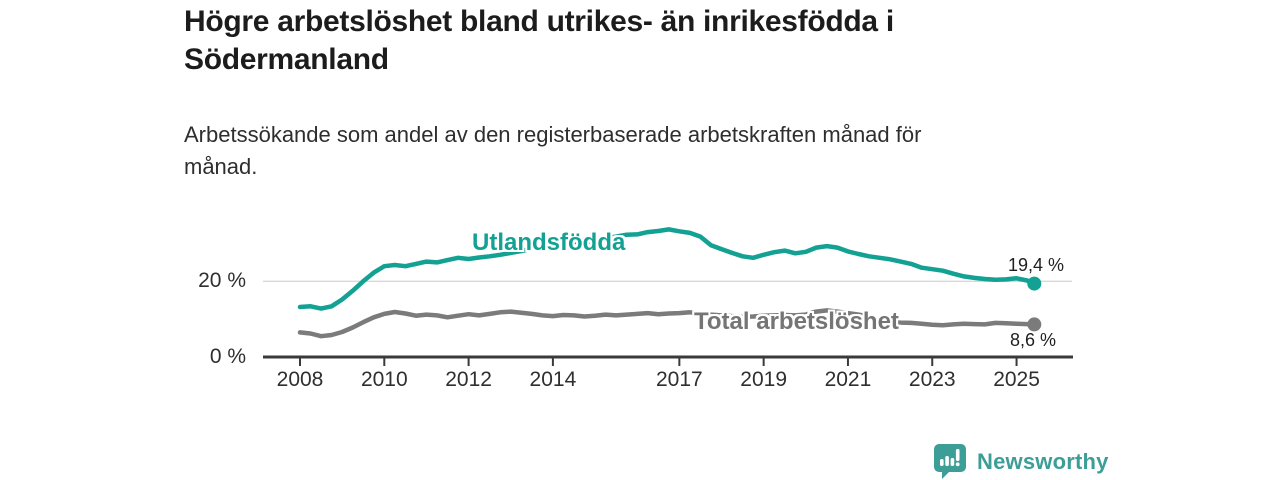 This screenshot has height=480, width=1280. What do you see at coordinates (1036, 265) in the screenshot?
I see `end-value-utlandsfodda: 19,4 %` at bounding box center [1036, 265].